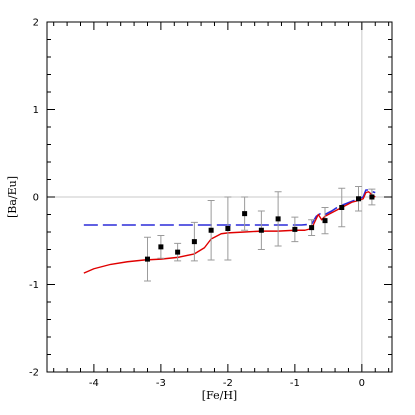 Image resolution: width=415 pixels, height=415 pixels. I want to click on model-curves, so click(229, 231).